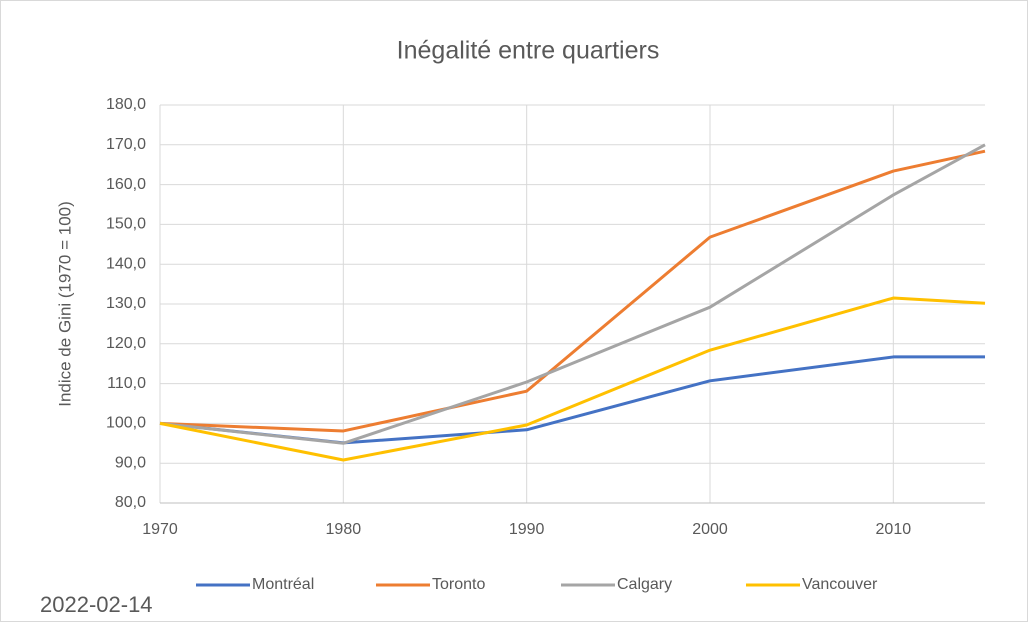  Describe the element at coordinates (126, 263) in the screenshot. I see `y-tick-label: 140,0` at that location.